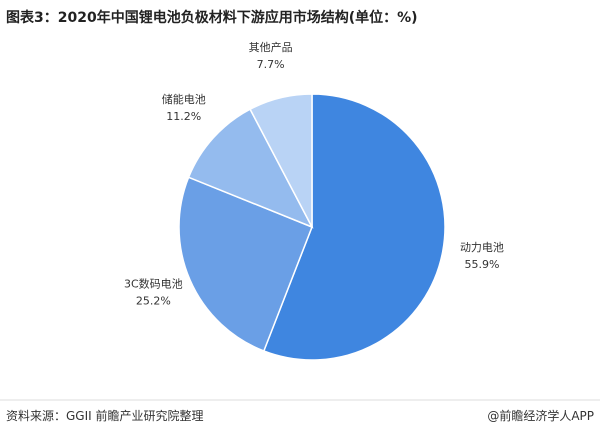 The image size is (600, 442). I want to click on chart-title: 图表3：2020年中国锂电池负极材料下游应用市场结构(单位：%), so click(212, 17).